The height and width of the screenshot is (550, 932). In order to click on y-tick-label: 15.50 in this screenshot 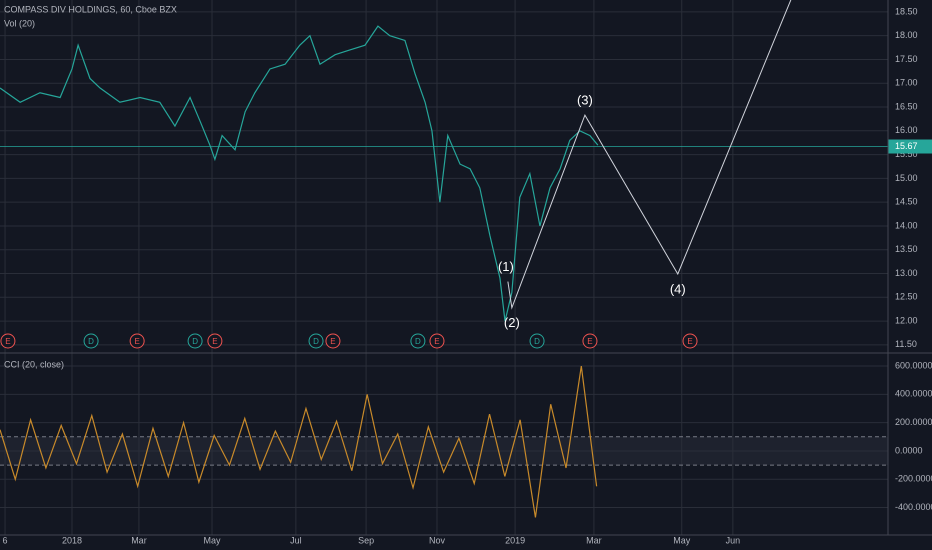, I will do `click(906, 154)`.